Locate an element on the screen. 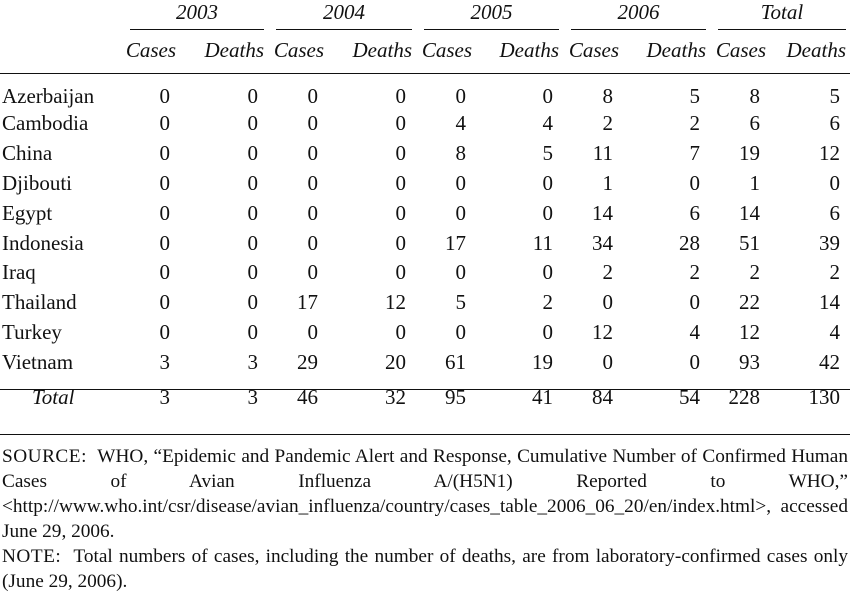  total-deaths-cell: 41 is located at coordinates (542, 396).